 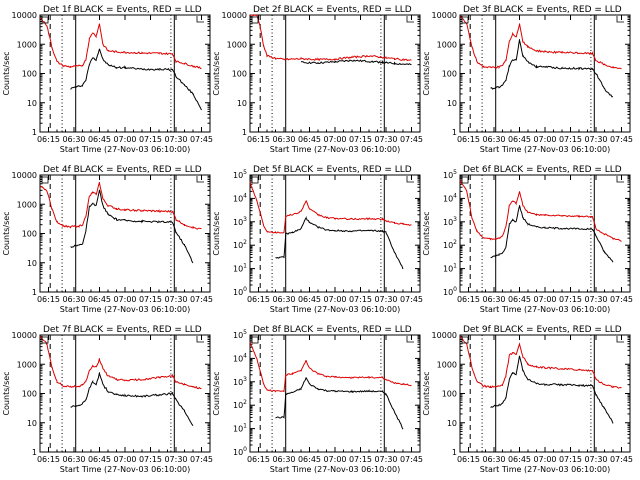 What do you see at coordinates (332, 170) in the screenshot?
I see `panel-title: Det 5f BLACK = Events, RED = LLD` at bounding box center [332, 170].